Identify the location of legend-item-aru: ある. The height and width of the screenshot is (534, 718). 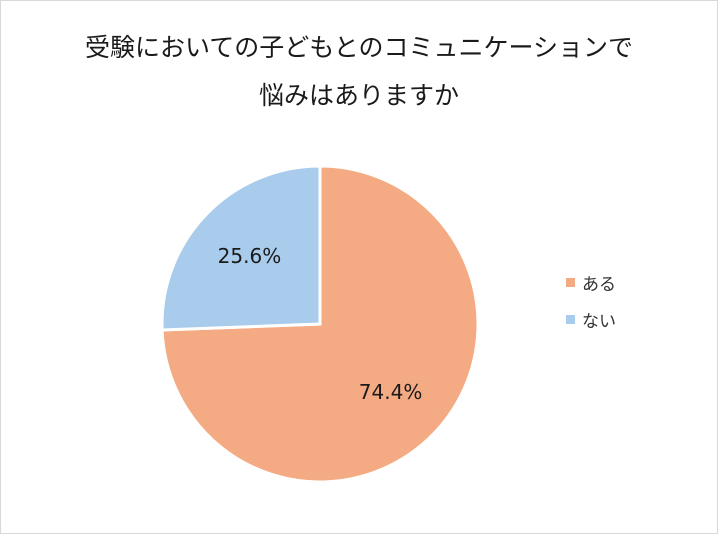
(591, 282).